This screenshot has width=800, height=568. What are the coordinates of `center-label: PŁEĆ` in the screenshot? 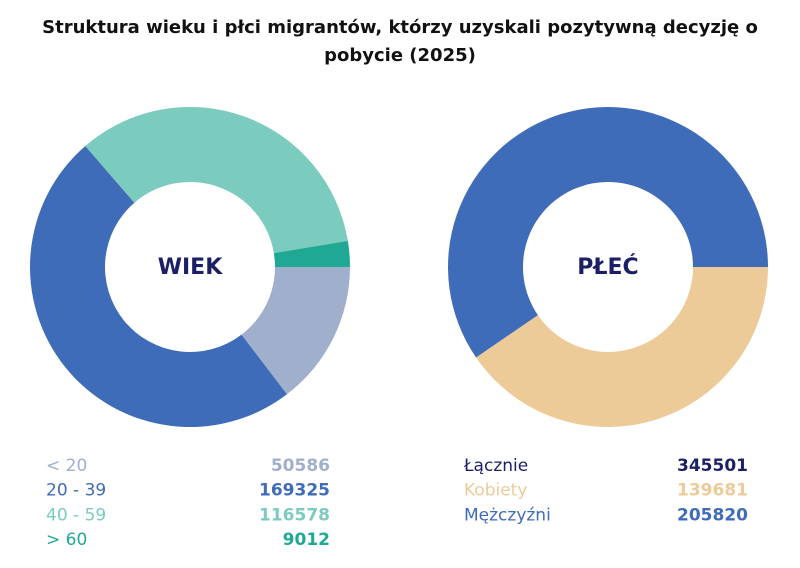 It's located at (607, 267).